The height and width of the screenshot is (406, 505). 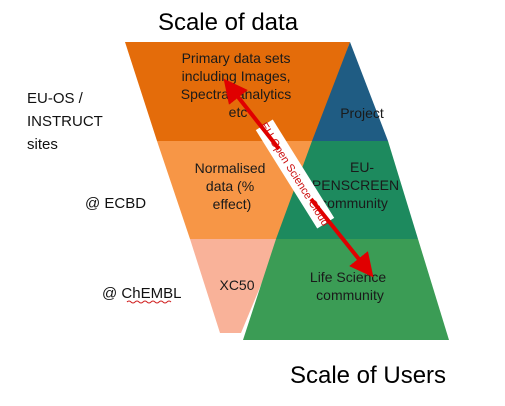 What do you see at coordinates (252, 114) in the screenshot?
I see `arrow-shaft-up` at bounding box center [252, 114].